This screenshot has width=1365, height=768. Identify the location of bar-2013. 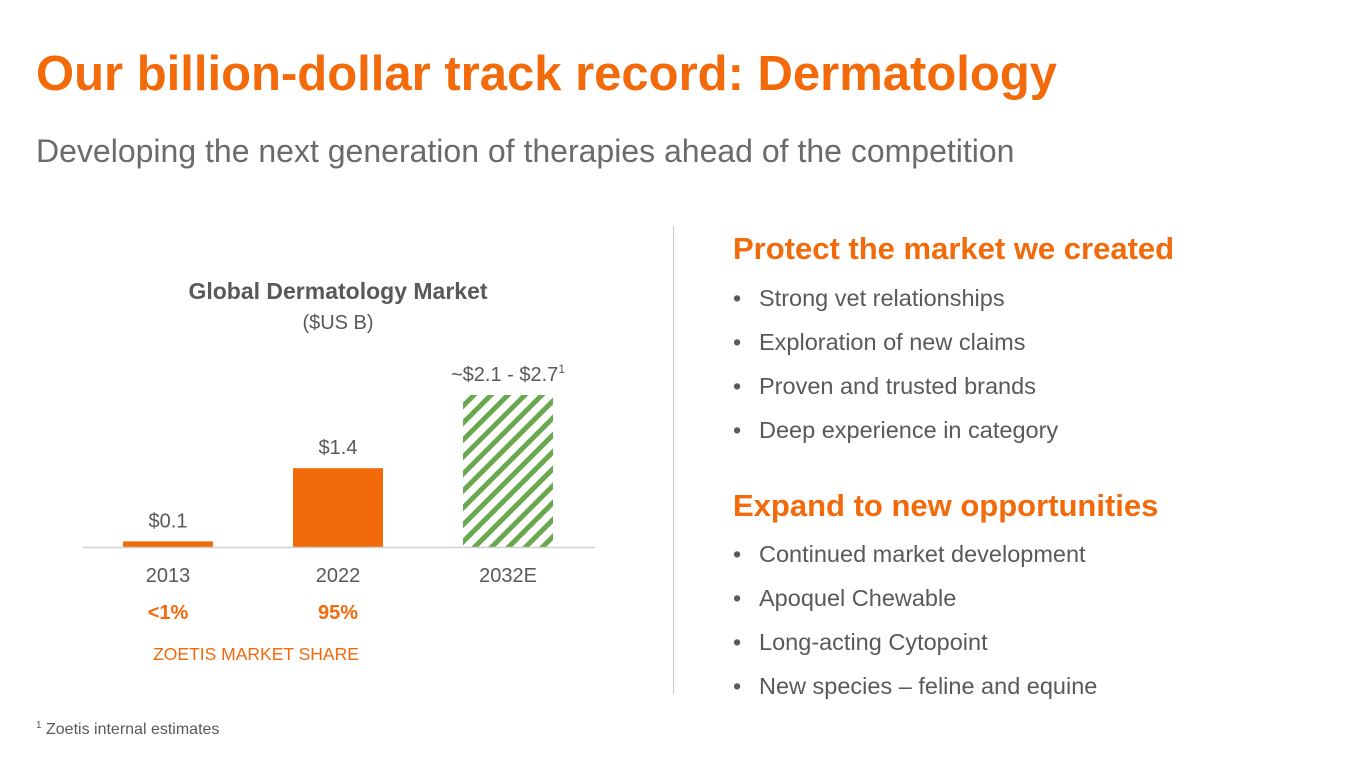
(168, 544).